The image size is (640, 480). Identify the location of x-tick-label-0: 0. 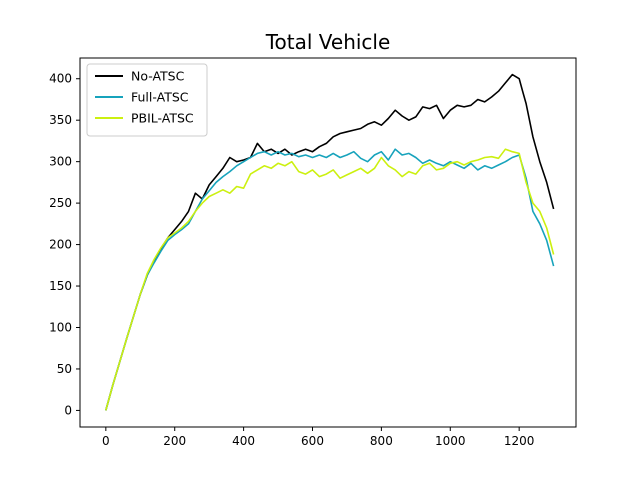
(106, 441).